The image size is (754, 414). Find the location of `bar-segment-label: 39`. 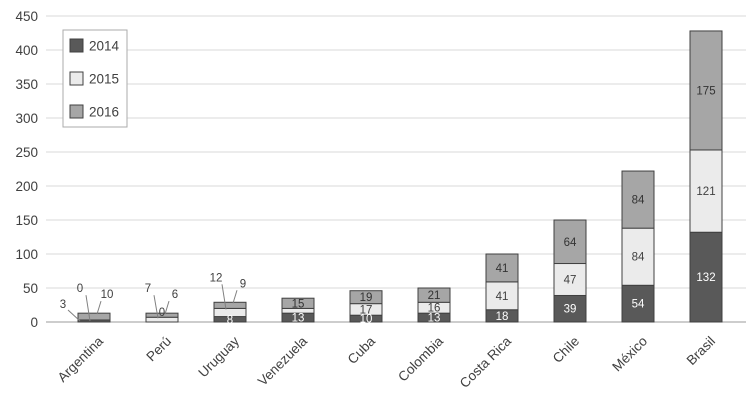

bar-segment-label: 39 is located at coordinates (570, 310).